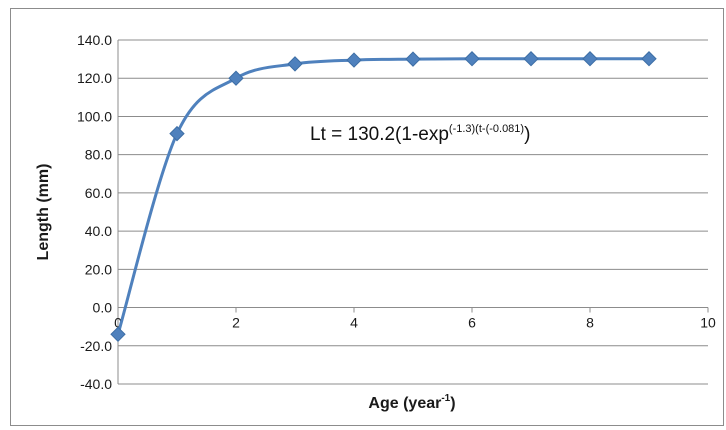  I want to click on equation-annotation: Lt = 130.2(1-exp(-1.3)(t-(-0.081)), so click(420, 134).